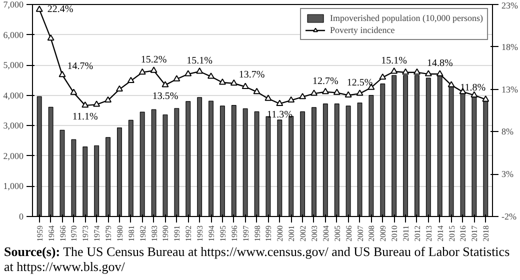 The width and height of the screenshot is (520, 280). I want to click on y-tick-label: 2,000, so click(13, 155).